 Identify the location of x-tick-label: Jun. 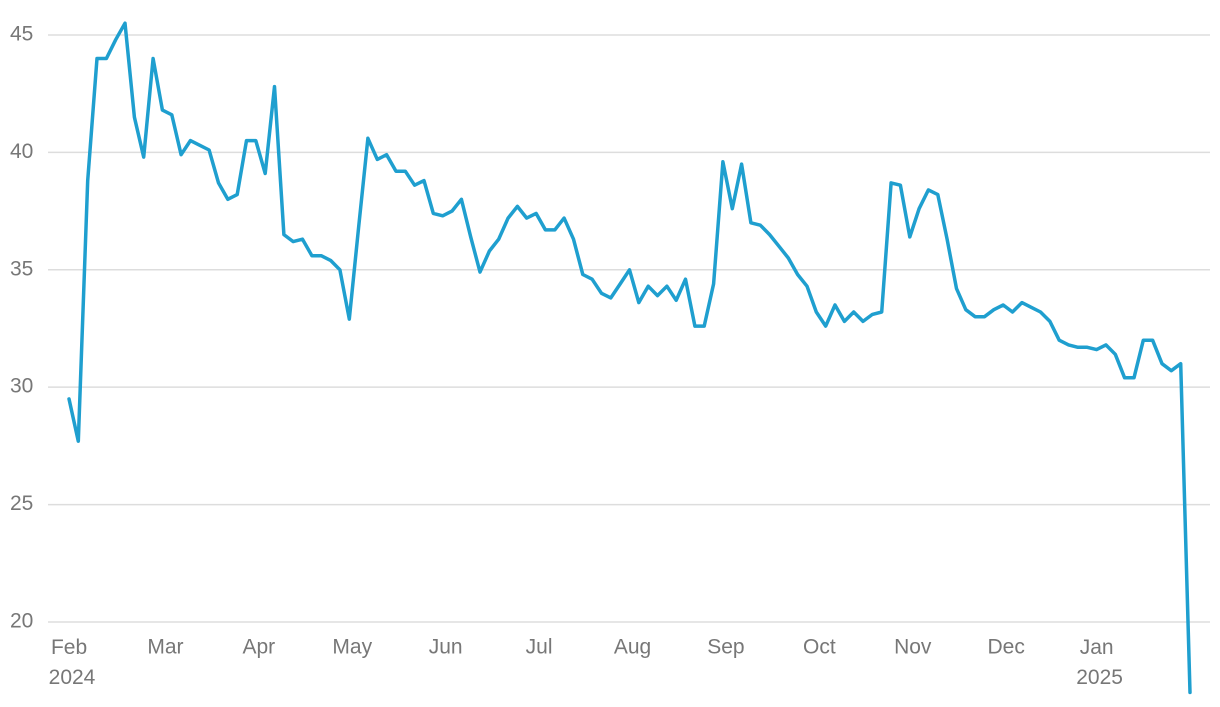
(446, 647).